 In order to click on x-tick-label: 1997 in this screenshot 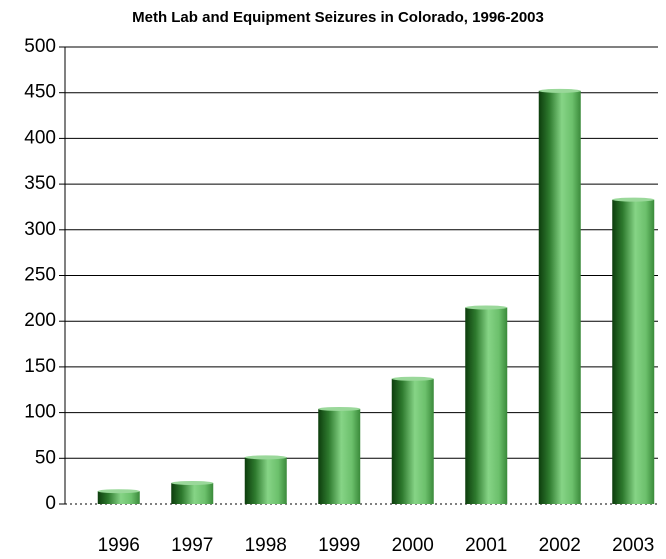, I will do `click(192, 545)`.